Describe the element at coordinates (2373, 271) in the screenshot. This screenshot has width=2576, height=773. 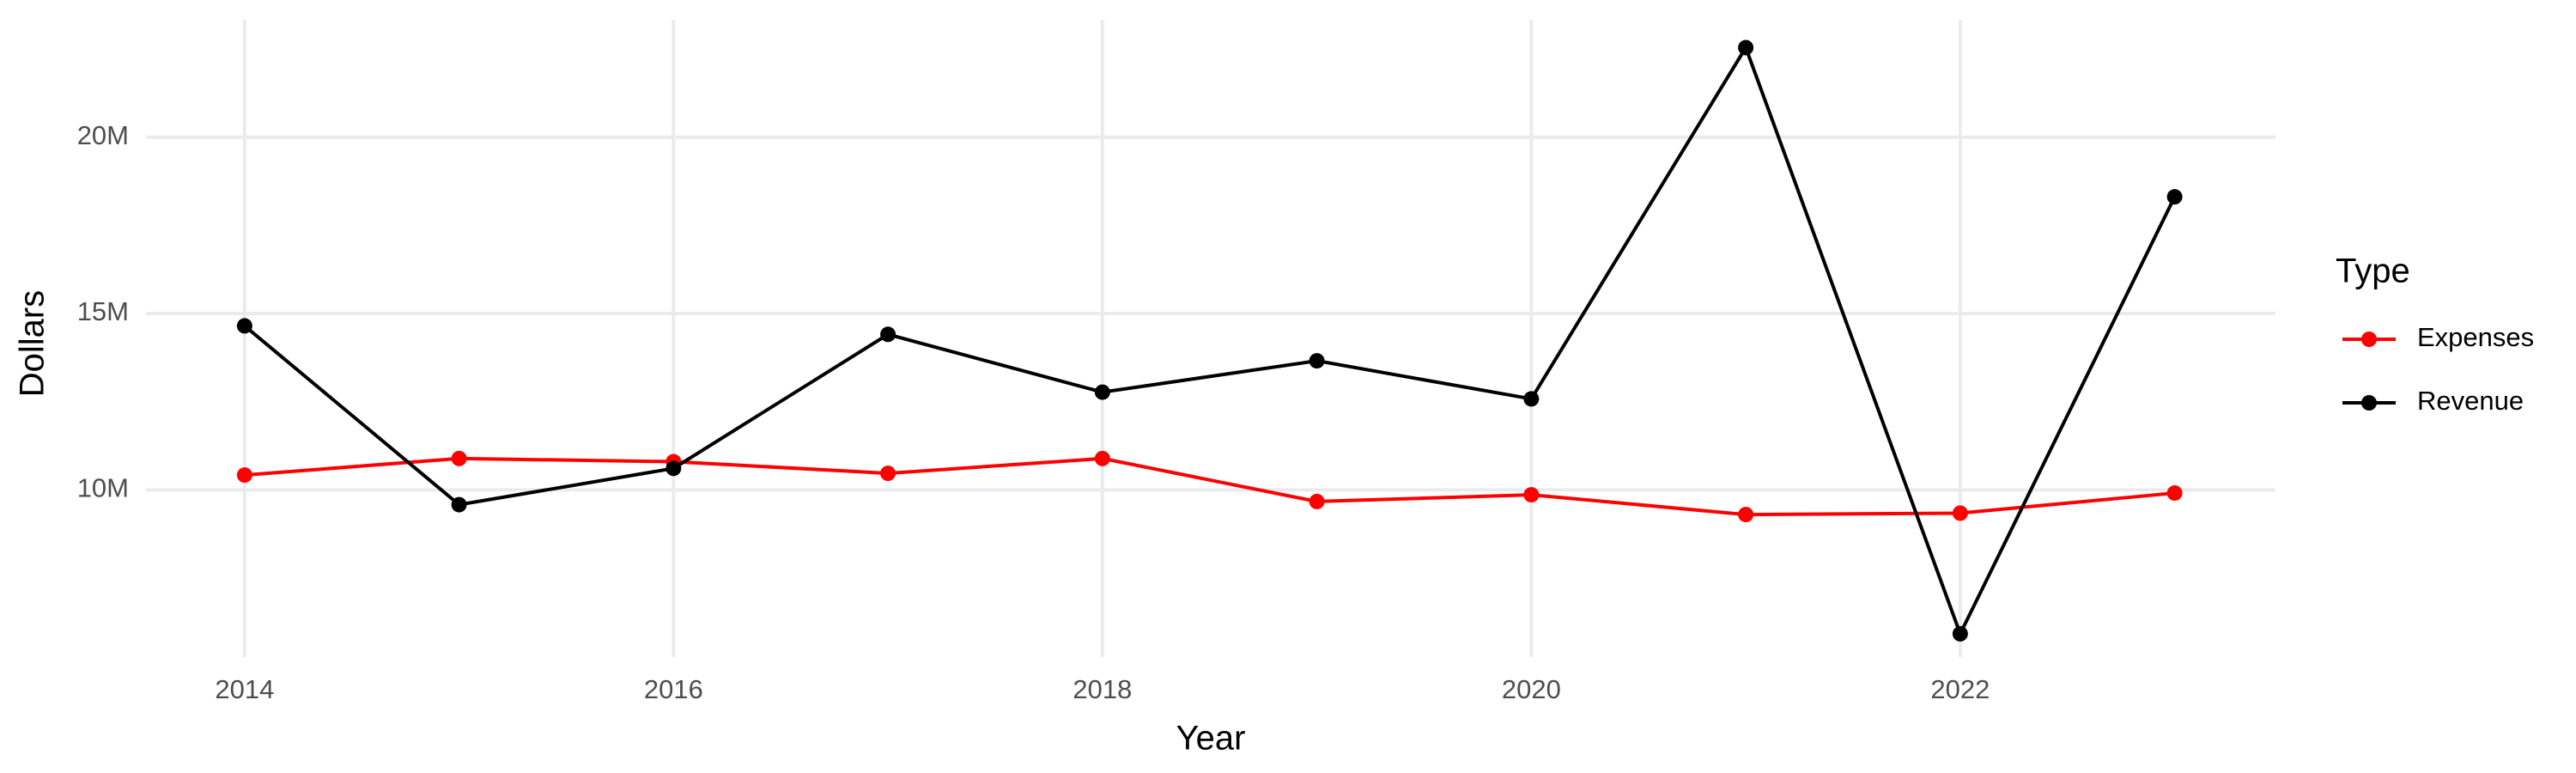
I see `legend-title: Type` at that location.